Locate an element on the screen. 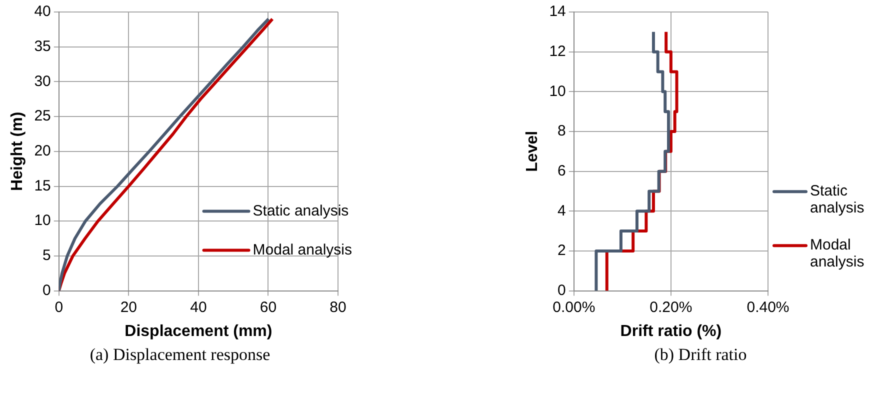  x-tick-label: 0.20% is located at coordinates (671, 307).